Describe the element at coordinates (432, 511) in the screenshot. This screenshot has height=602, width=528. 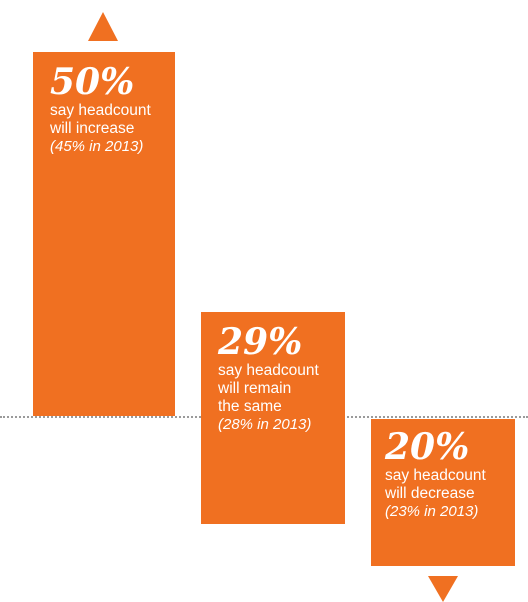
I see `bar-decrease-prior: (23% in 2013)` at that location.